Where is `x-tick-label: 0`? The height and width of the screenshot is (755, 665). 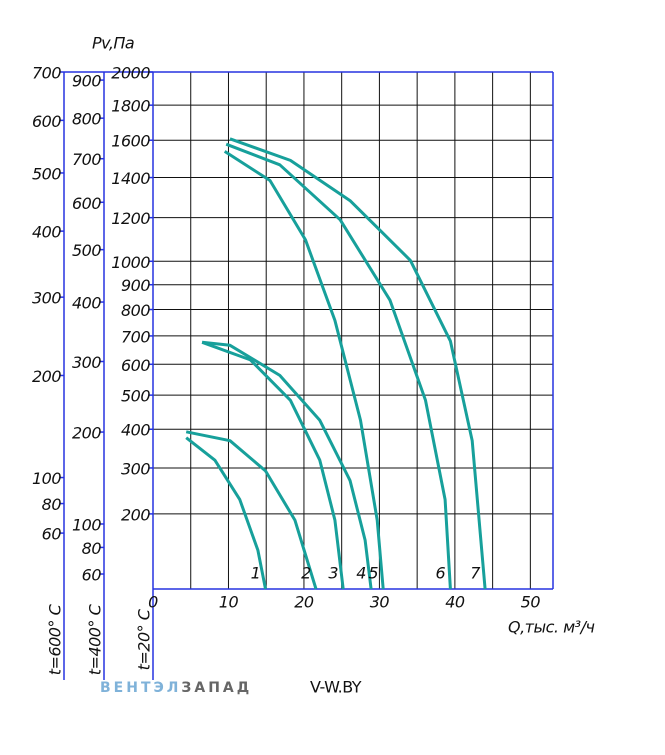 x-tick-label: 0 is located at coordinates (153, 602).